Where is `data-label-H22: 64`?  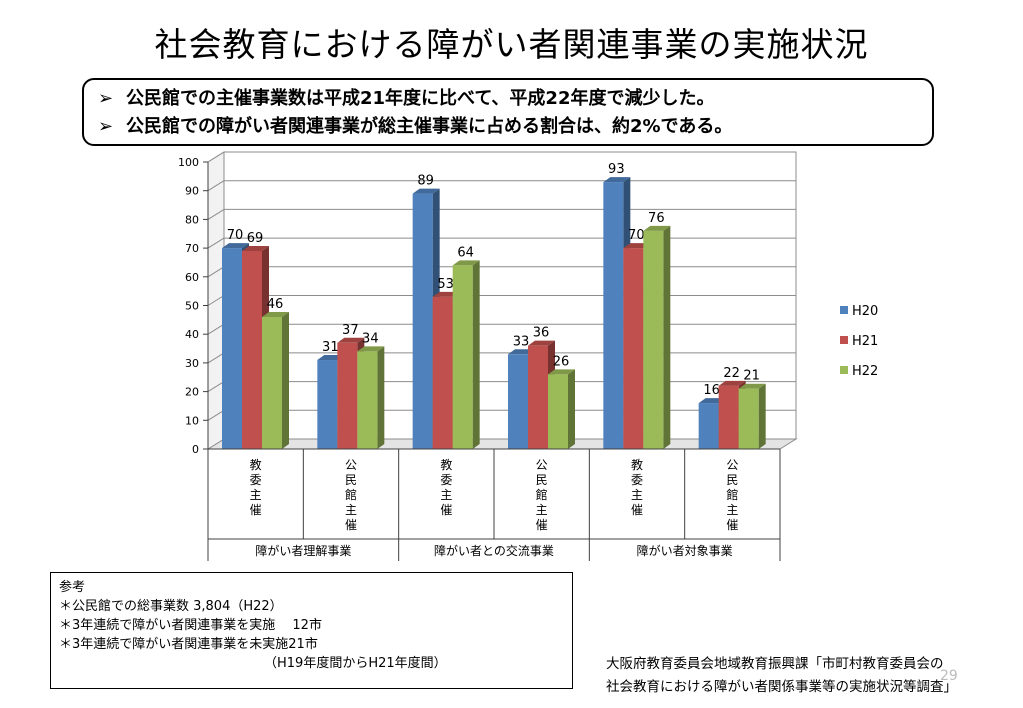
data-label-H22: 64 is located at coordinates (465, 252).